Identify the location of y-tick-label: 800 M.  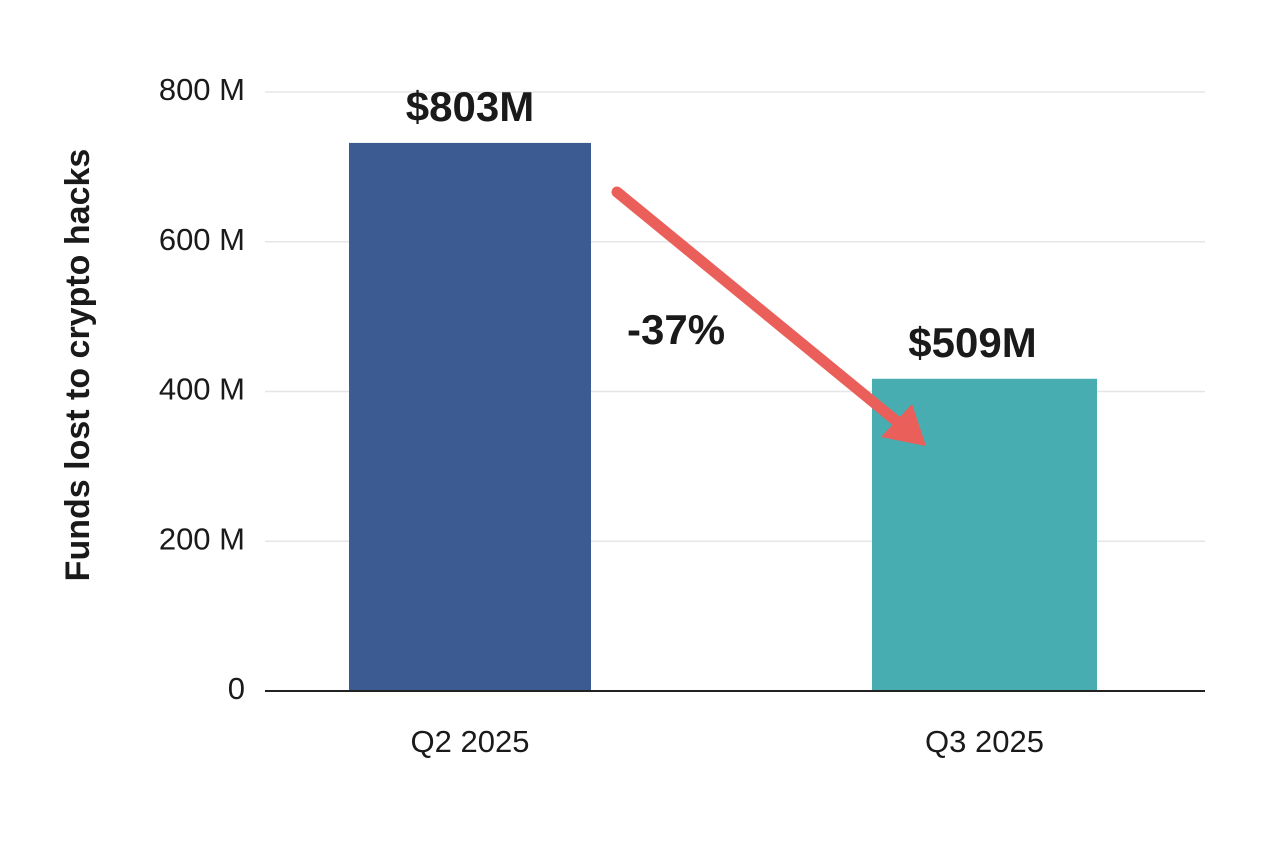
(202, 89).